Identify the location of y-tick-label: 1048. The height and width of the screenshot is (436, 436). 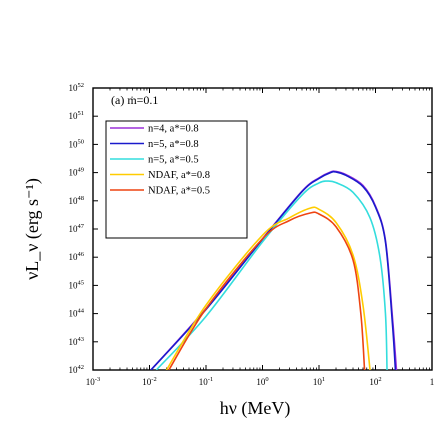
(77, 200).